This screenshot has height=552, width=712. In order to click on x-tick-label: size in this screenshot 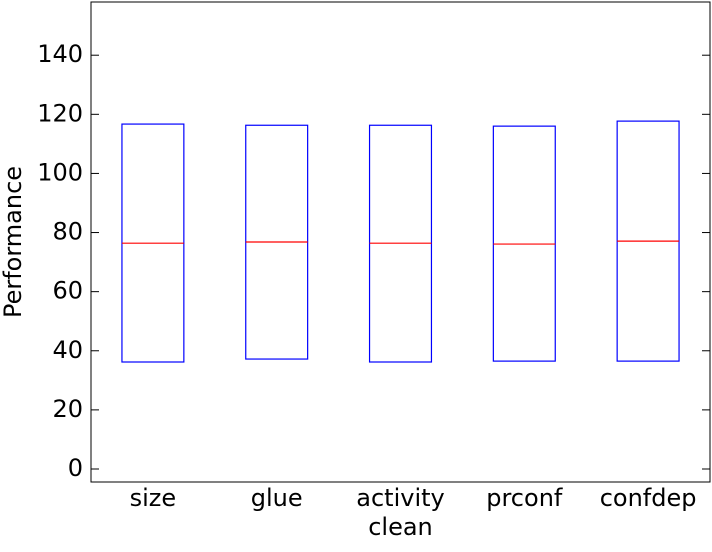, I will do `click(153, 498)`.